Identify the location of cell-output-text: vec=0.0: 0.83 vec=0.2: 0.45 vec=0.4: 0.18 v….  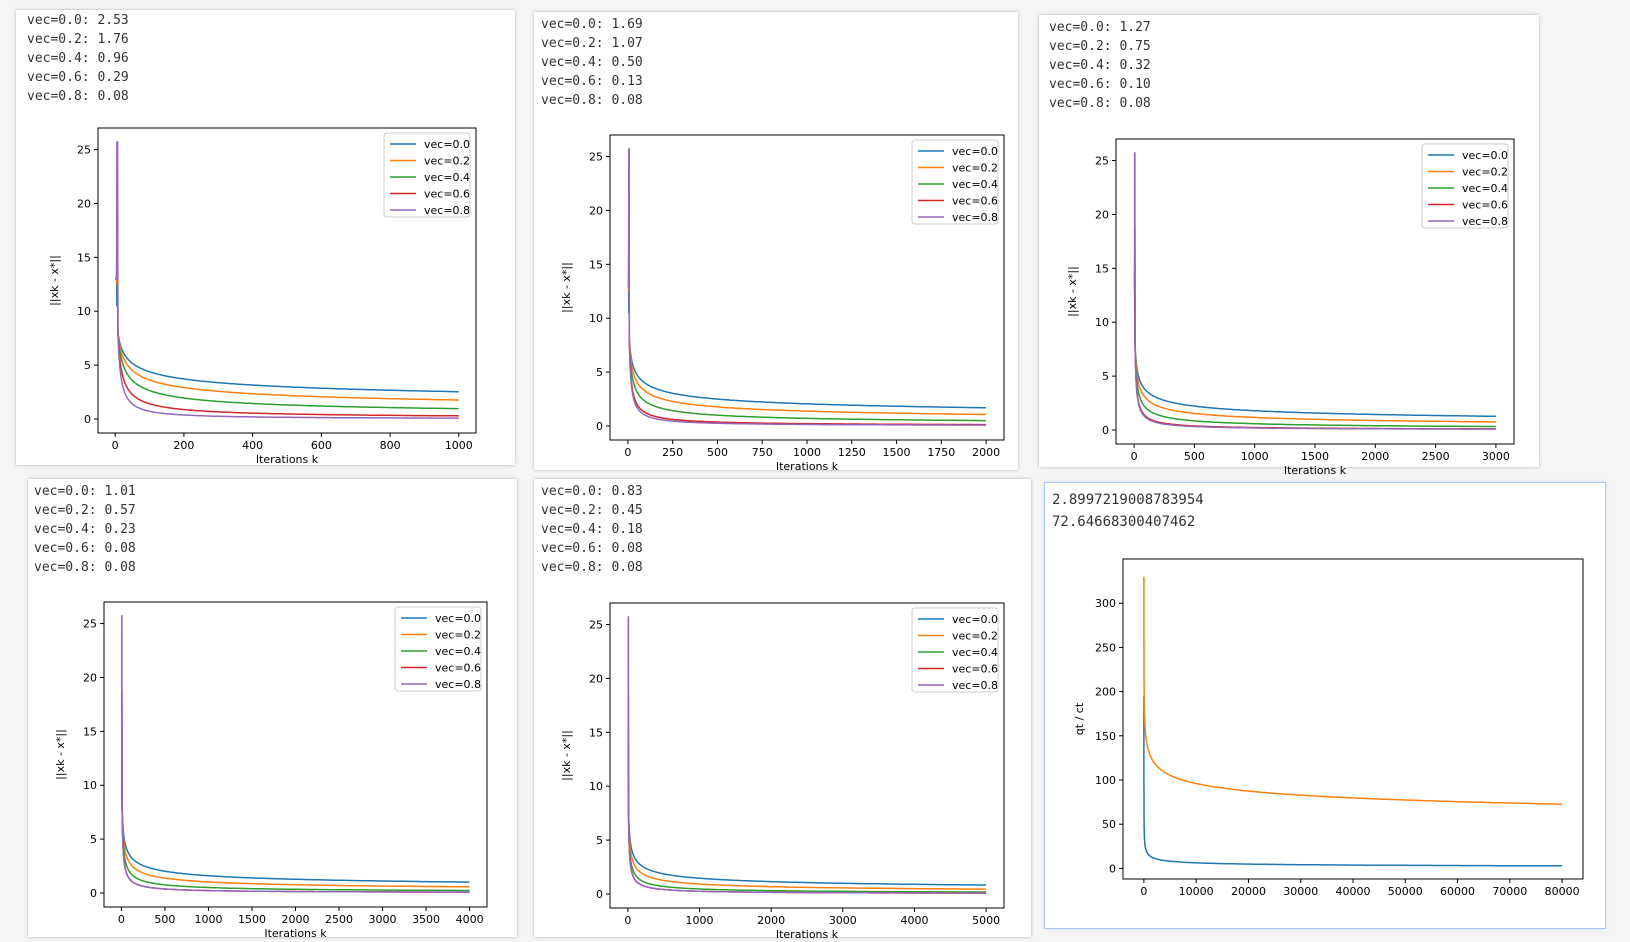
(592, 529).